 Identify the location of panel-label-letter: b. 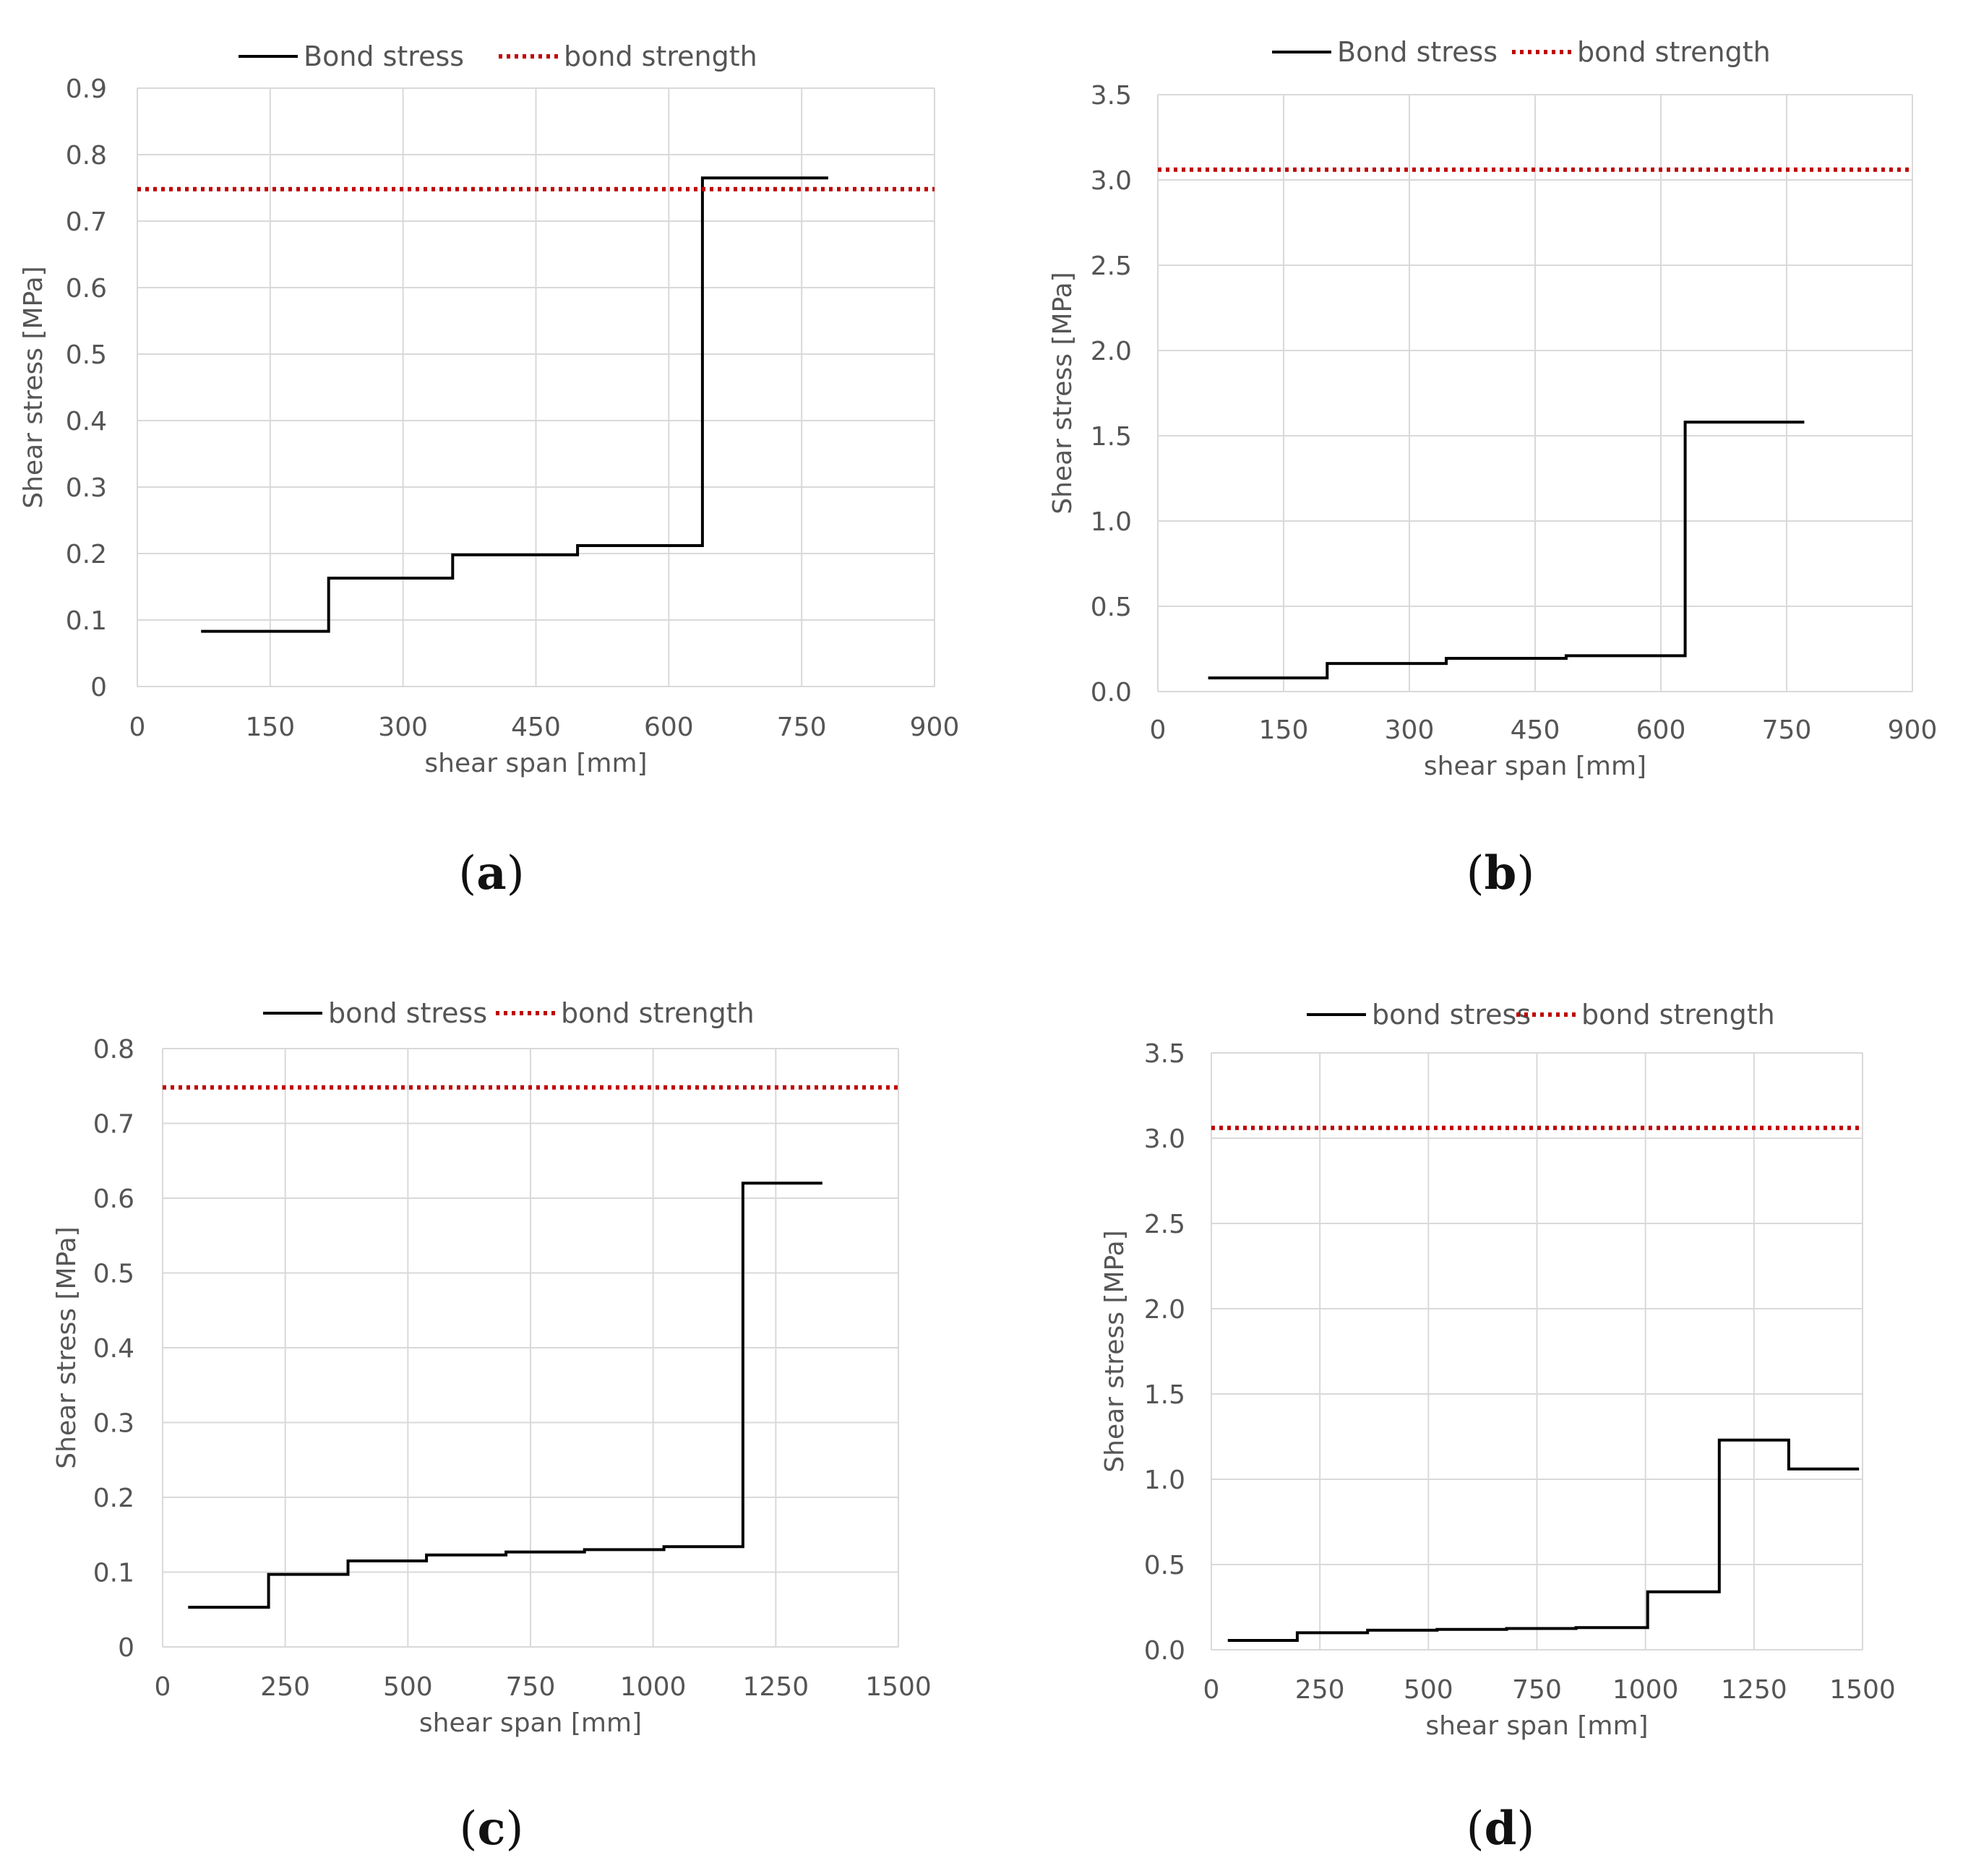
(1501, 873).